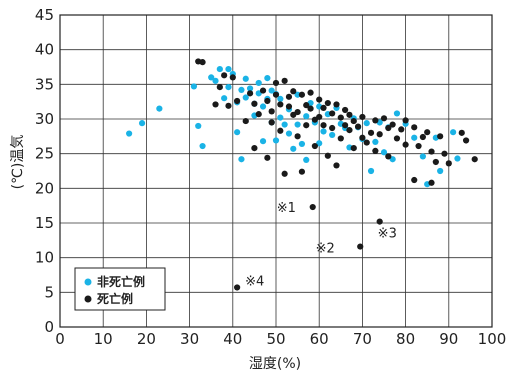  I want to click on legend-label-fatal: 死亡例, so click(115, 298).